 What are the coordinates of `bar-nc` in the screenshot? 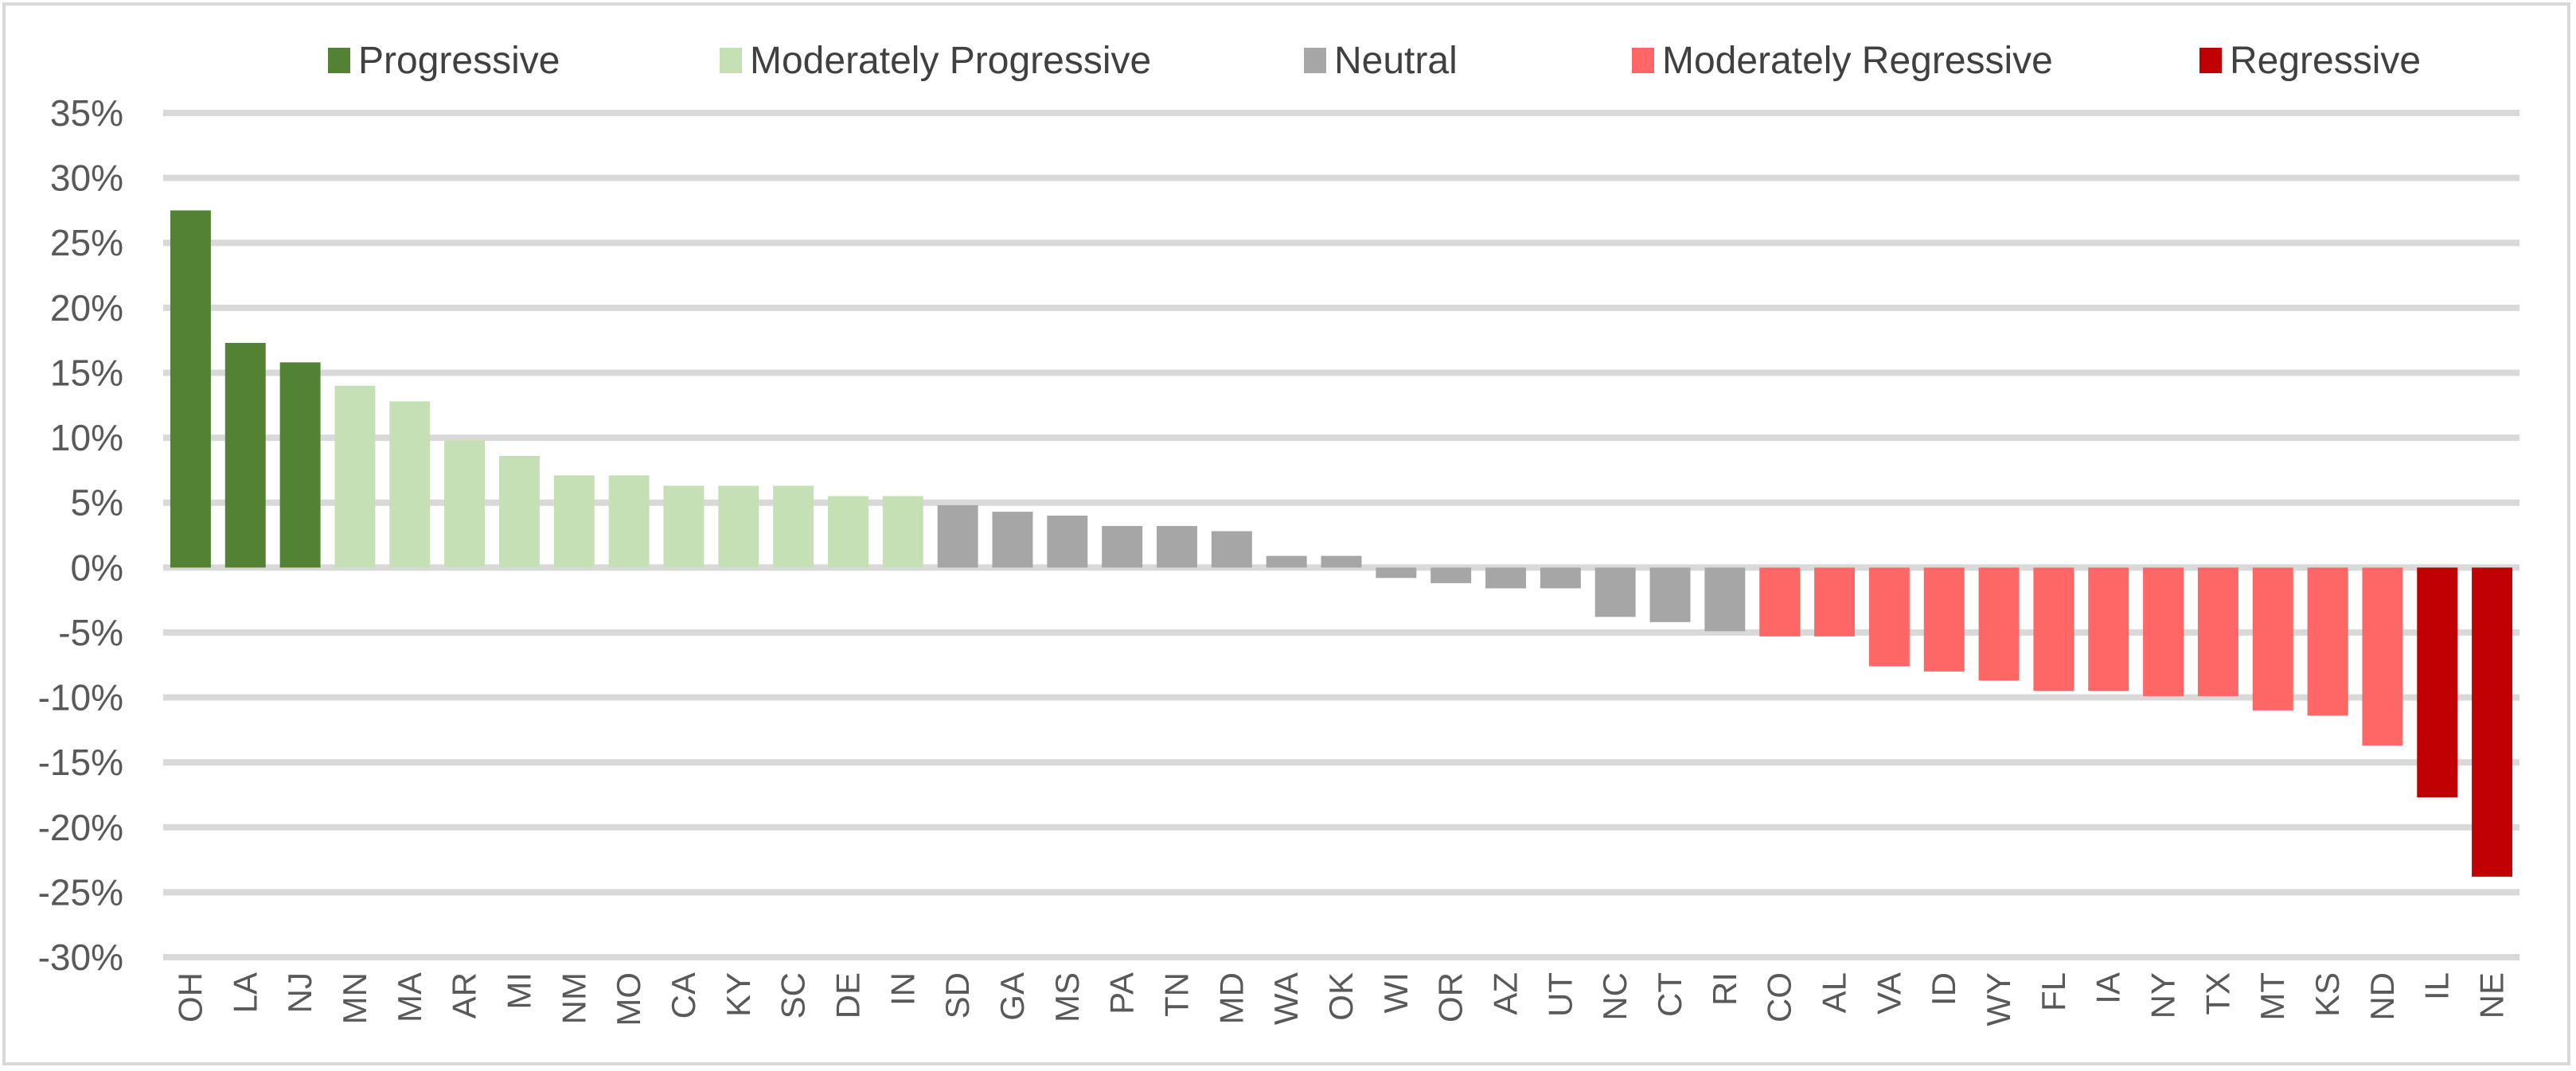 It's located at (1615, 592).